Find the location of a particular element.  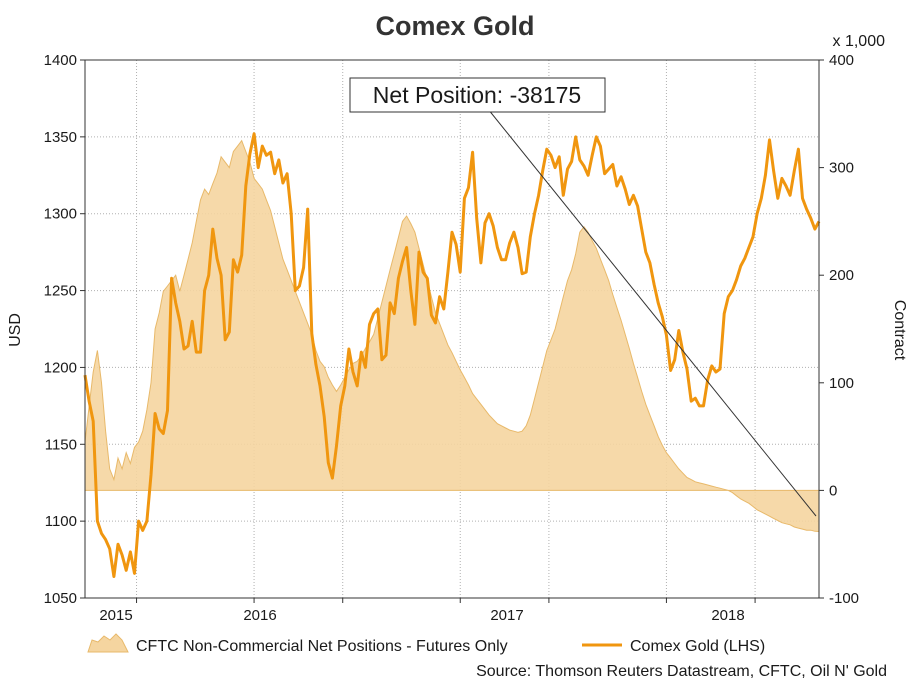

annotation-text: Net Position: -38175 is located at coordinates (477, 95).